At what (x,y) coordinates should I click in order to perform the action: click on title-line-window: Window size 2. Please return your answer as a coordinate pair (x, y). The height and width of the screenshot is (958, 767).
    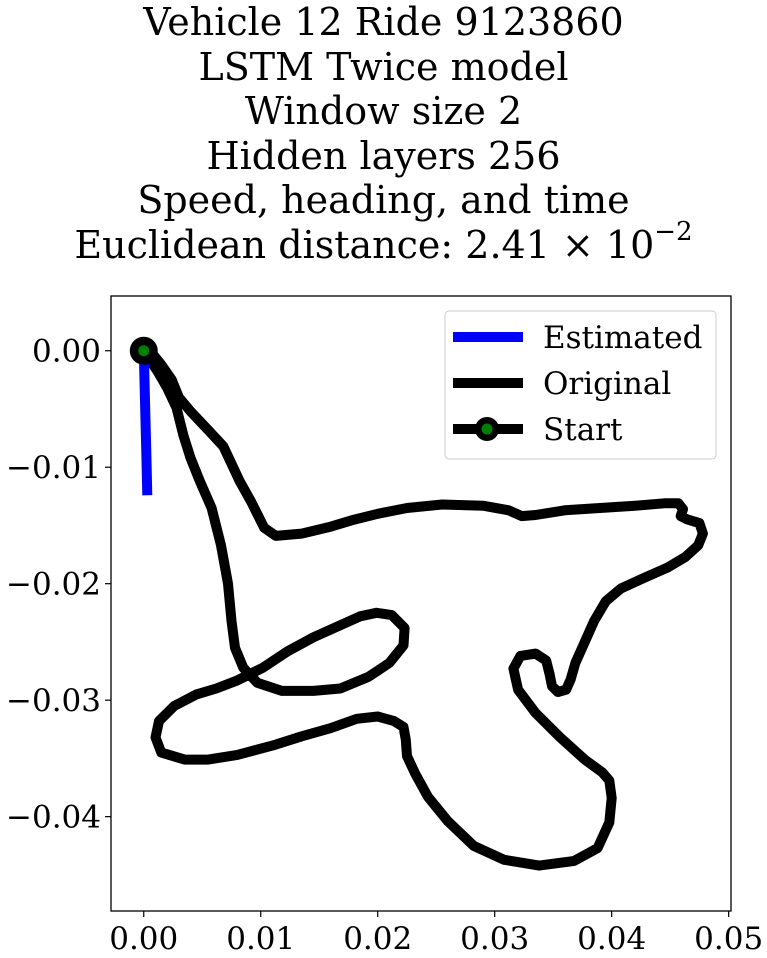
    Looking at the image, I should click on (383, 111).